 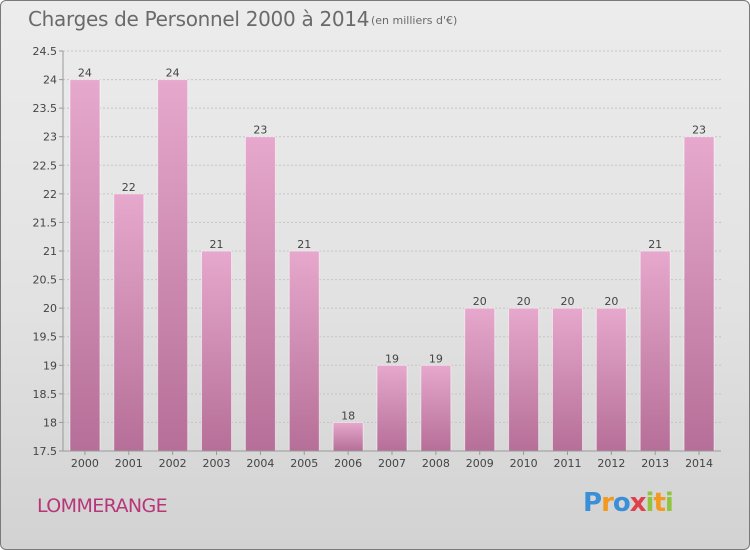 What do you see at coordinates (217, 463) in the screenshot?
I see `x-tick-label: 2003` at bounding box center [217, 463].